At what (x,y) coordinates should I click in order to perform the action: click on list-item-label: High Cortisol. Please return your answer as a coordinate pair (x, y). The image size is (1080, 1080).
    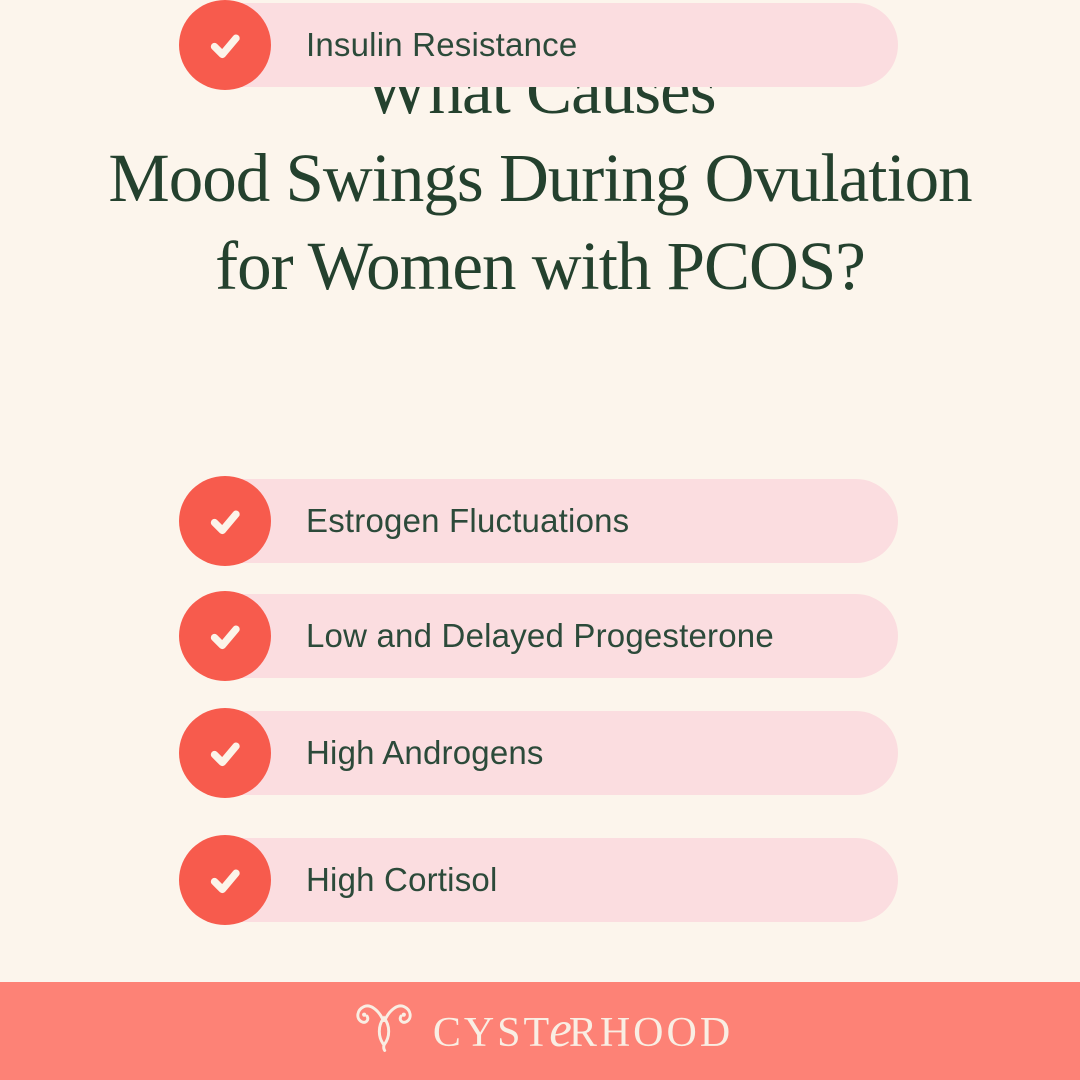
    Looking at the image, I should click on (402, 879).